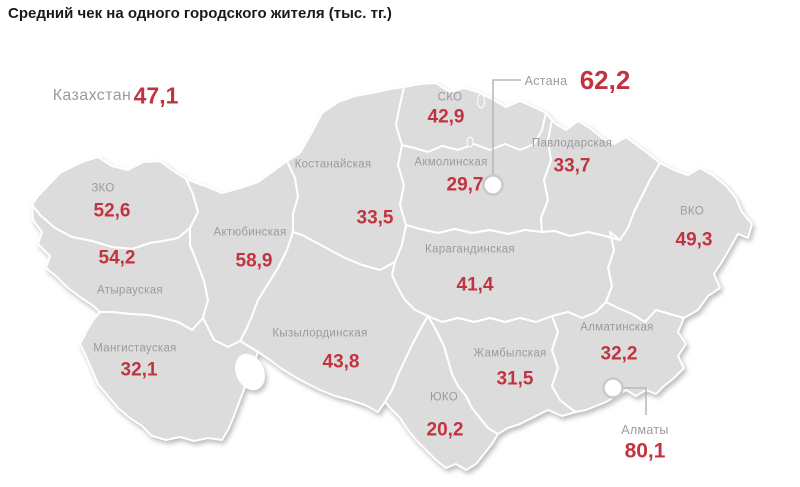 Image resolution: width=800 pixels, height=487 pixels. I want to click on region-shape-karaganda, so click(506, 273).